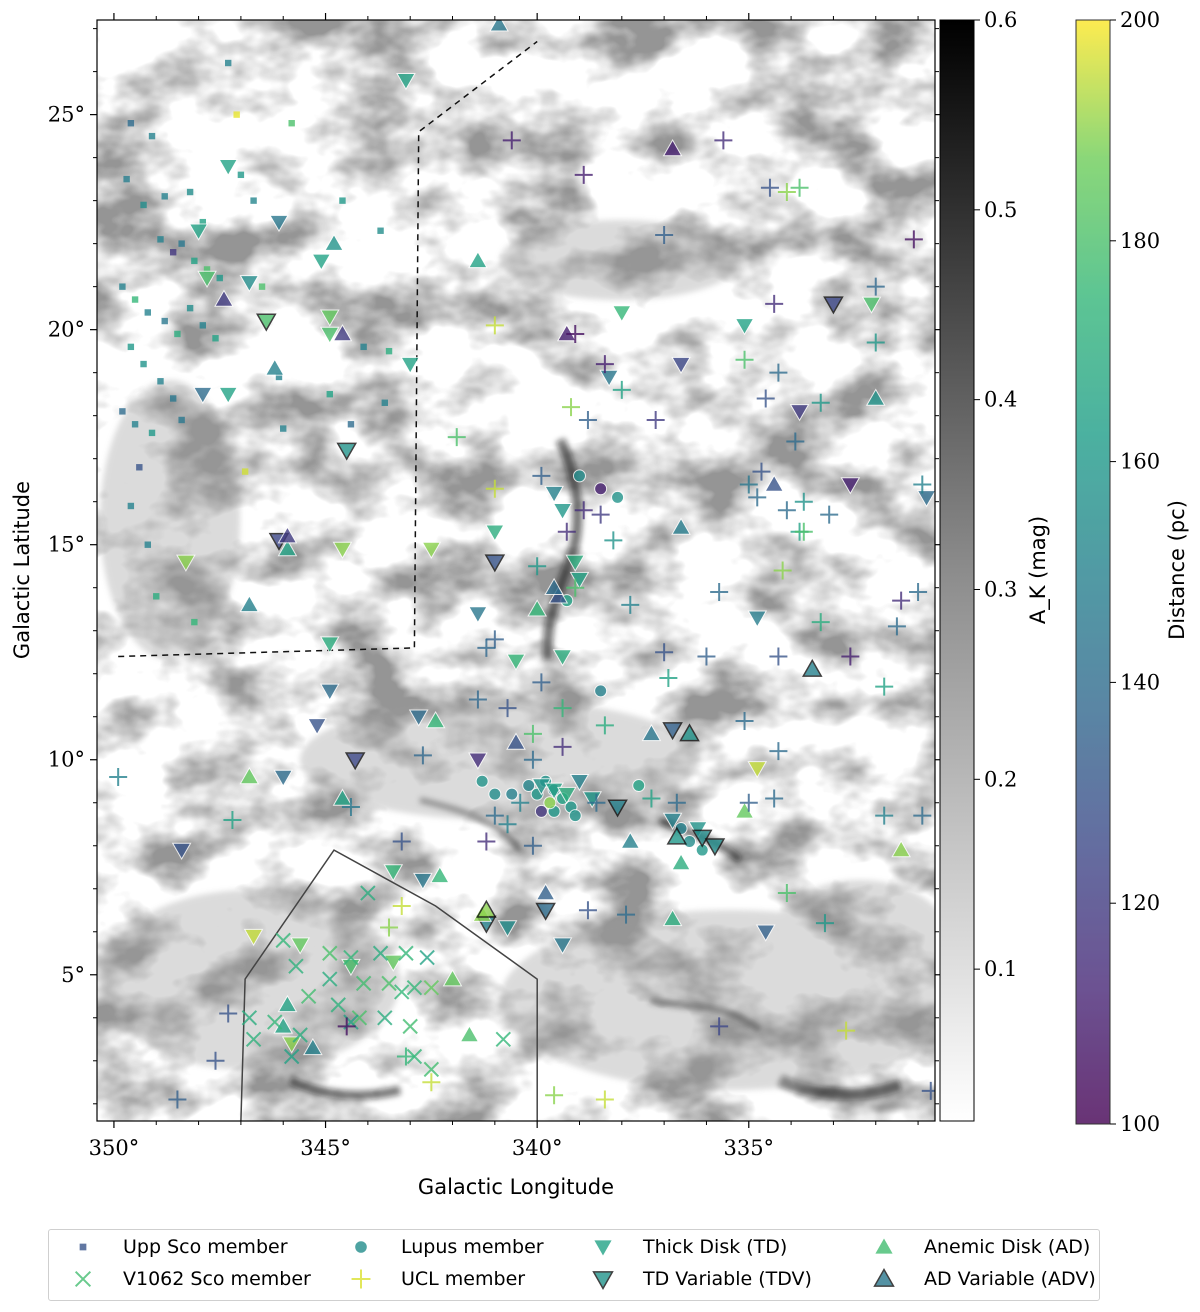 This screenshot has width=1200, height=1312. I want to click on distance-tick-label: 140, so click(1140, 682).